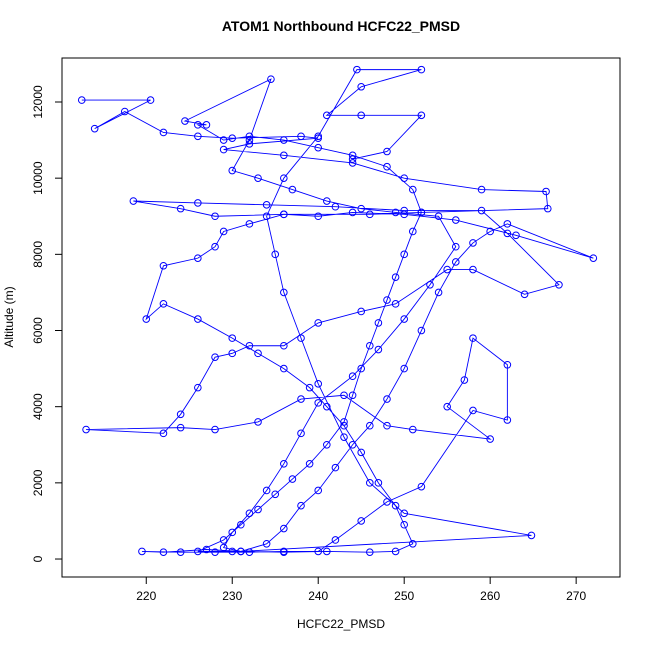 The image size is (650, 655). I want to click on x-tick-label: 220, so click(146, 596).